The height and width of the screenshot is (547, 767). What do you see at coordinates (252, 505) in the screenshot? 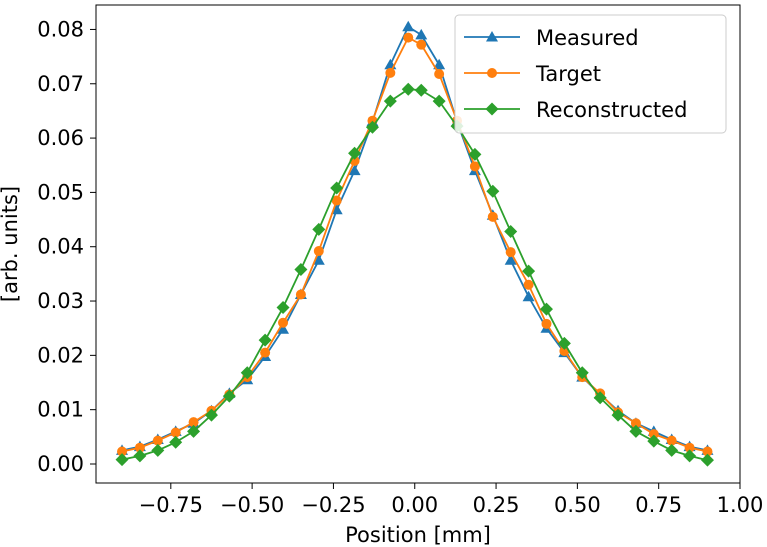
I see `x-tick-label: −0.50` at bounding box center [252, 505].